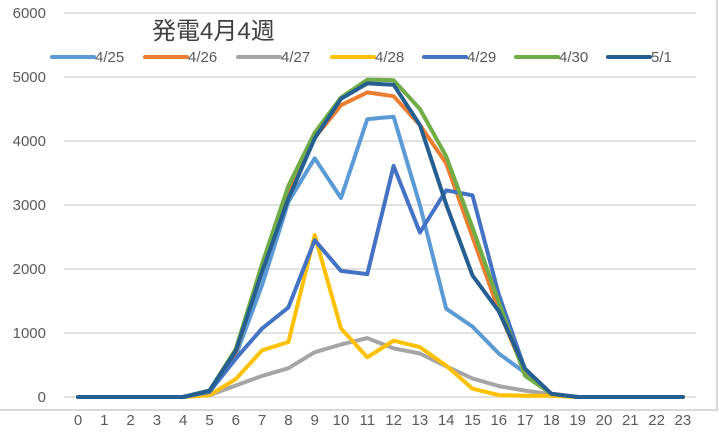 This screenshot has height=432, width=719. What do you see at coordinates (393, 420) in the screenshot?
I see `x-tick-label: 12` at bounding box center [393, 420].